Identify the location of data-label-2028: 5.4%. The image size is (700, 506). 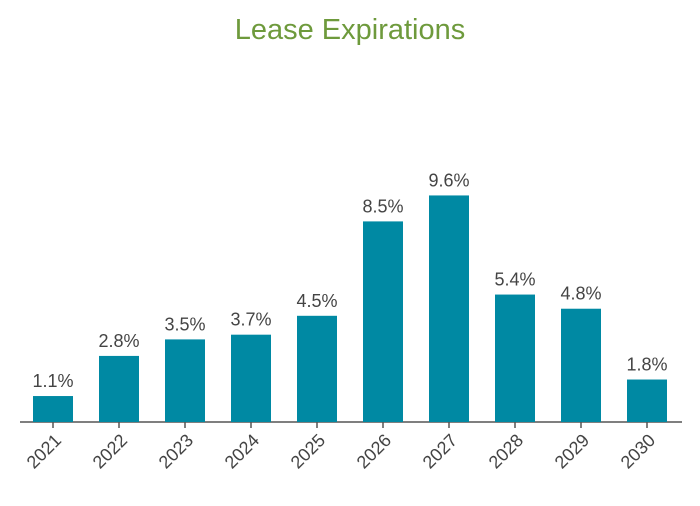
(514, 280).